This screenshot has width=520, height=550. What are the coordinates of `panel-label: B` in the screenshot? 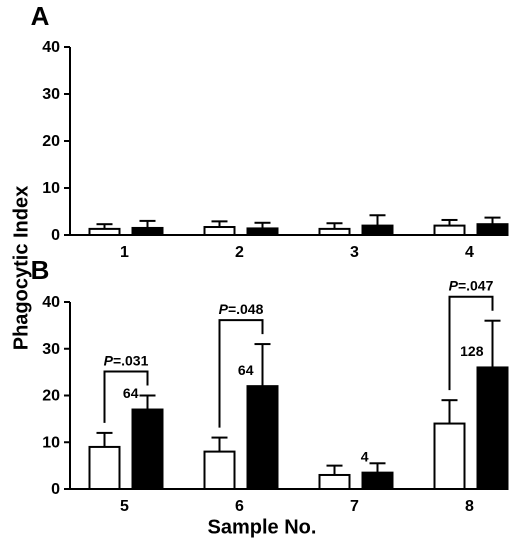 It's located at (40, 270).